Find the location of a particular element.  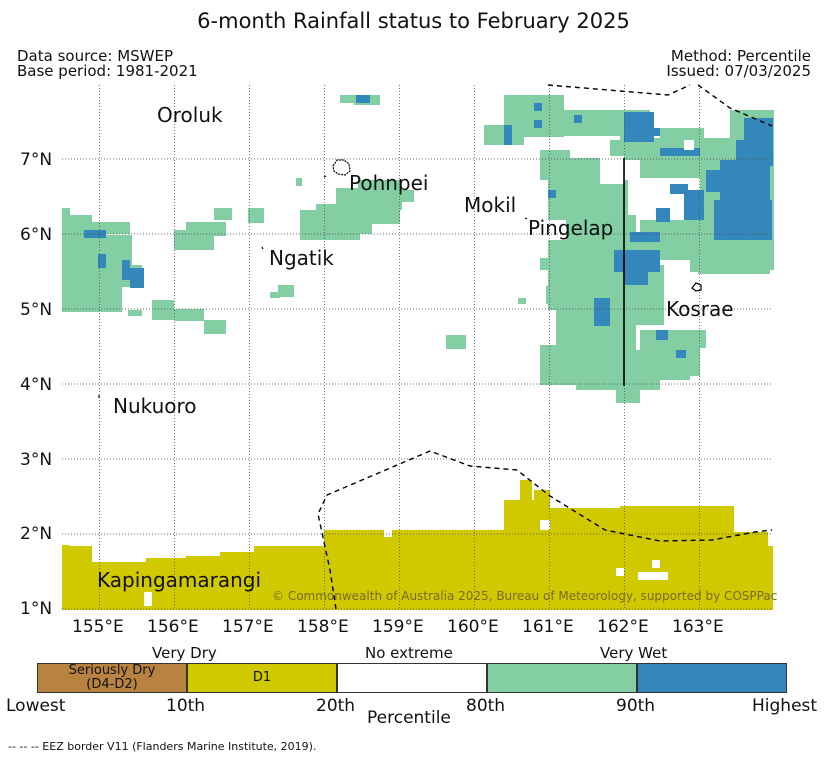

pohnpei-island-outline is located at coordinates (341, 167).